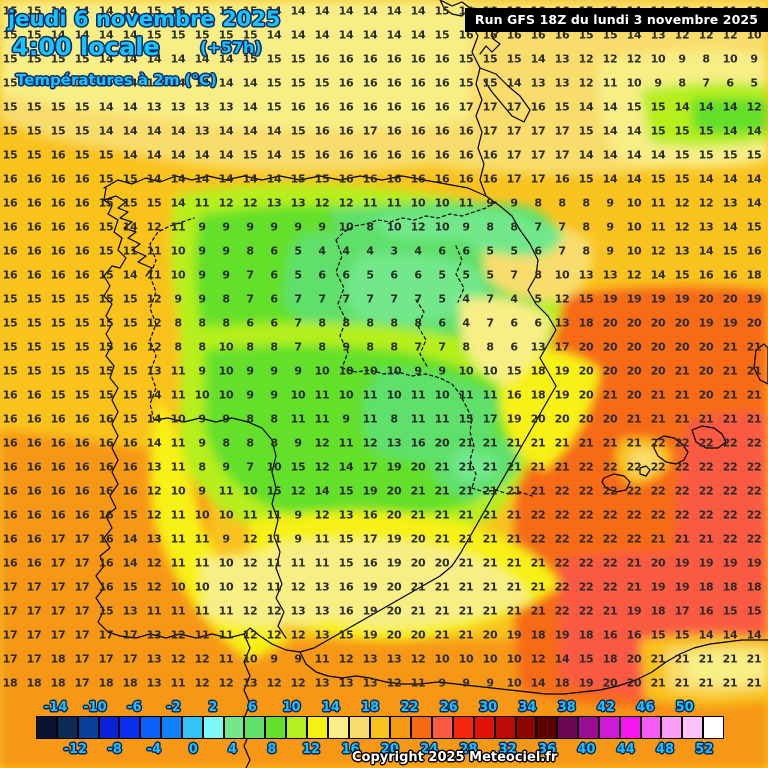  I want to click on legend-tick-label: 50, so click(684, 707).